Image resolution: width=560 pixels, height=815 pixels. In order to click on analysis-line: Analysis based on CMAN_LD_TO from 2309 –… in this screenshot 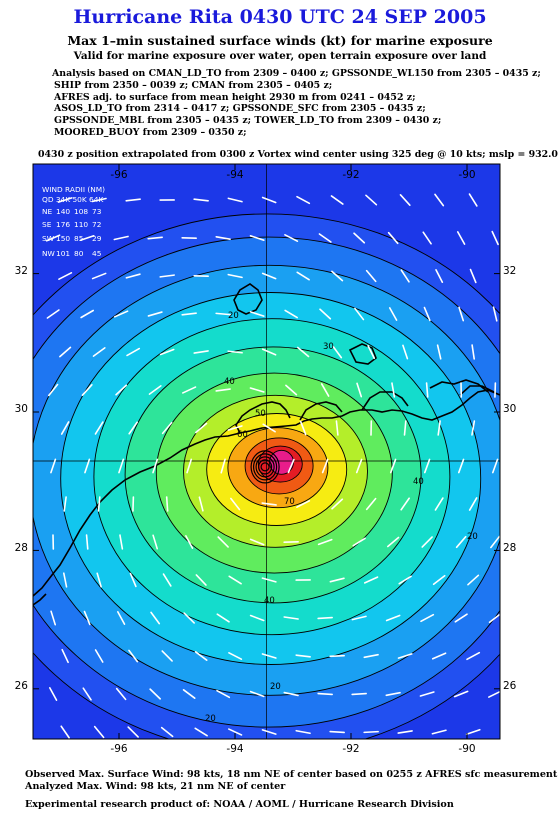, I will do `click(296, 73)`.